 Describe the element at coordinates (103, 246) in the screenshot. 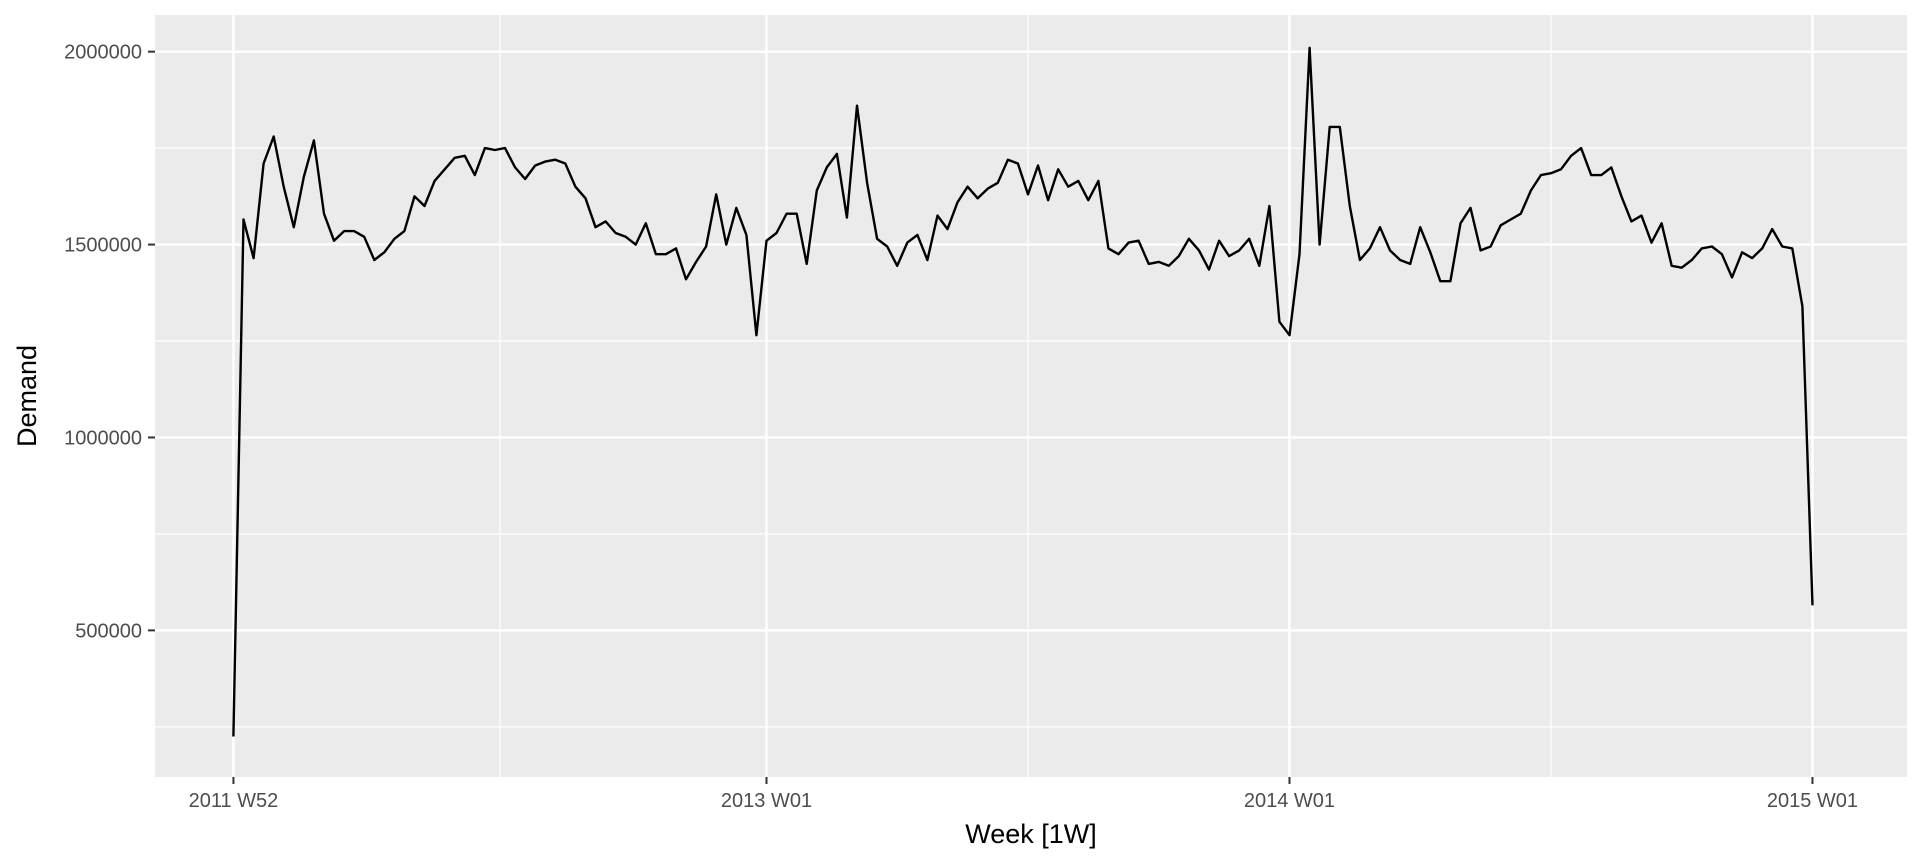

I see `y-tick-label: 1500000` at that location.